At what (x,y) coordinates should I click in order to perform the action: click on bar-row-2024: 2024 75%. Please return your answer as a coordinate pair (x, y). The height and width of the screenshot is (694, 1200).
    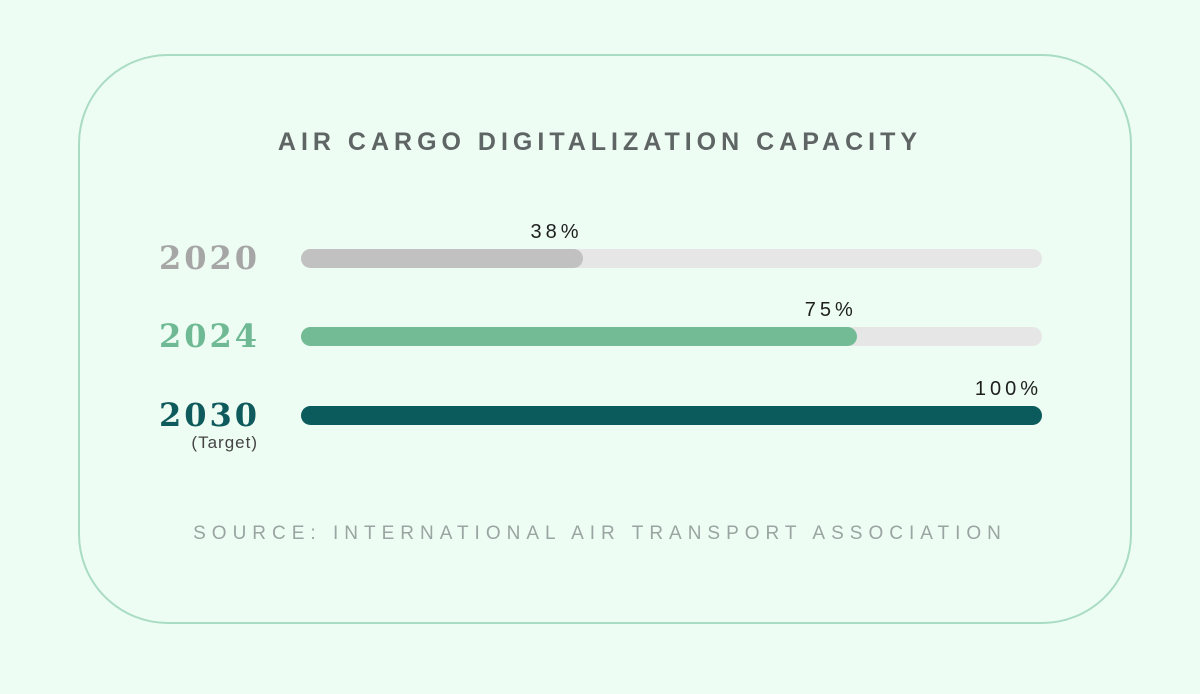
    Looking at the image, I should click on (600, 337).